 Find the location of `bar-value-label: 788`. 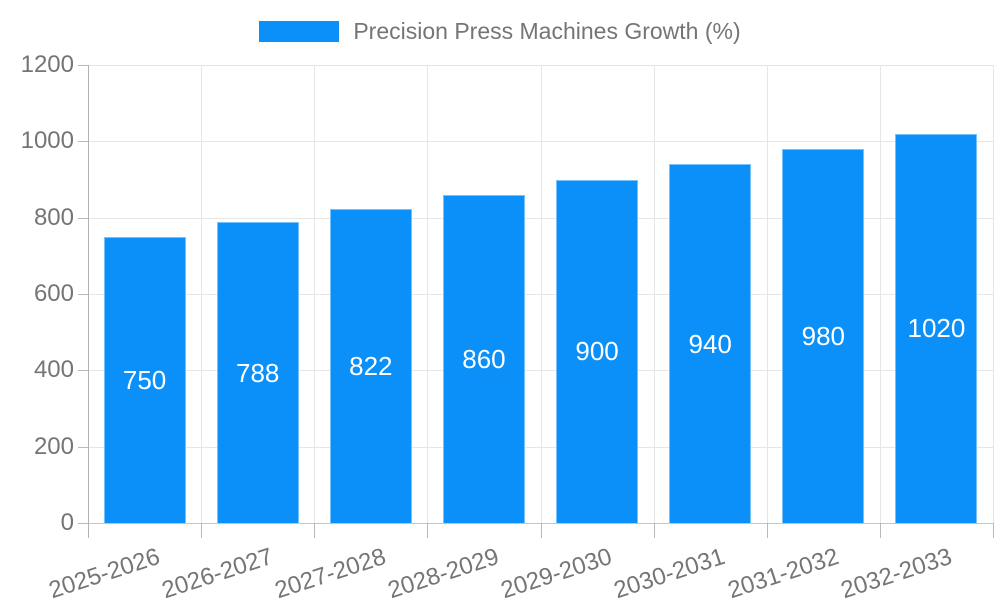

bar-value-label: 788 is located at coordinates (257, 372).